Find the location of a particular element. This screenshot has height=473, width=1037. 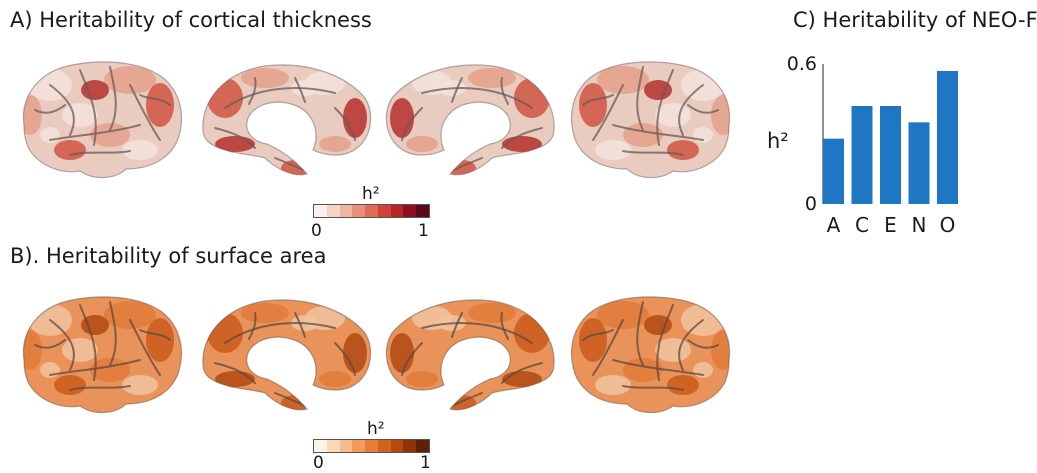

brain-a-medial-left is located at coordinates (287, 120).